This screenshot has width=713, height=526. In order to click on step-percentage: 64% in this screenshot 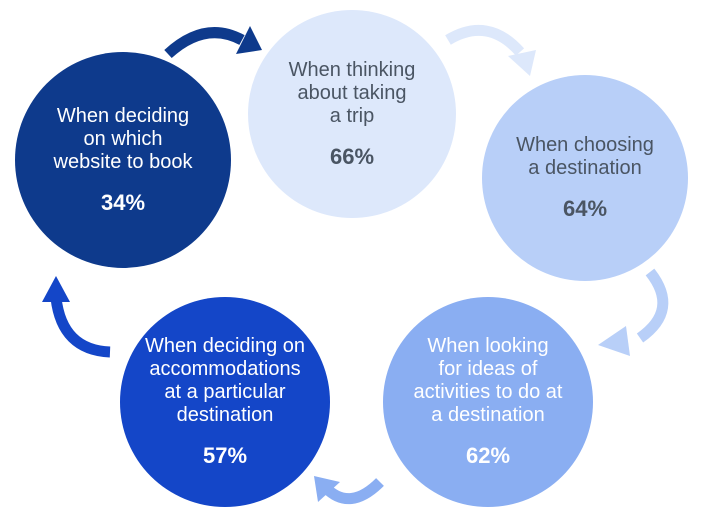, I will do `click(585, 208)`.